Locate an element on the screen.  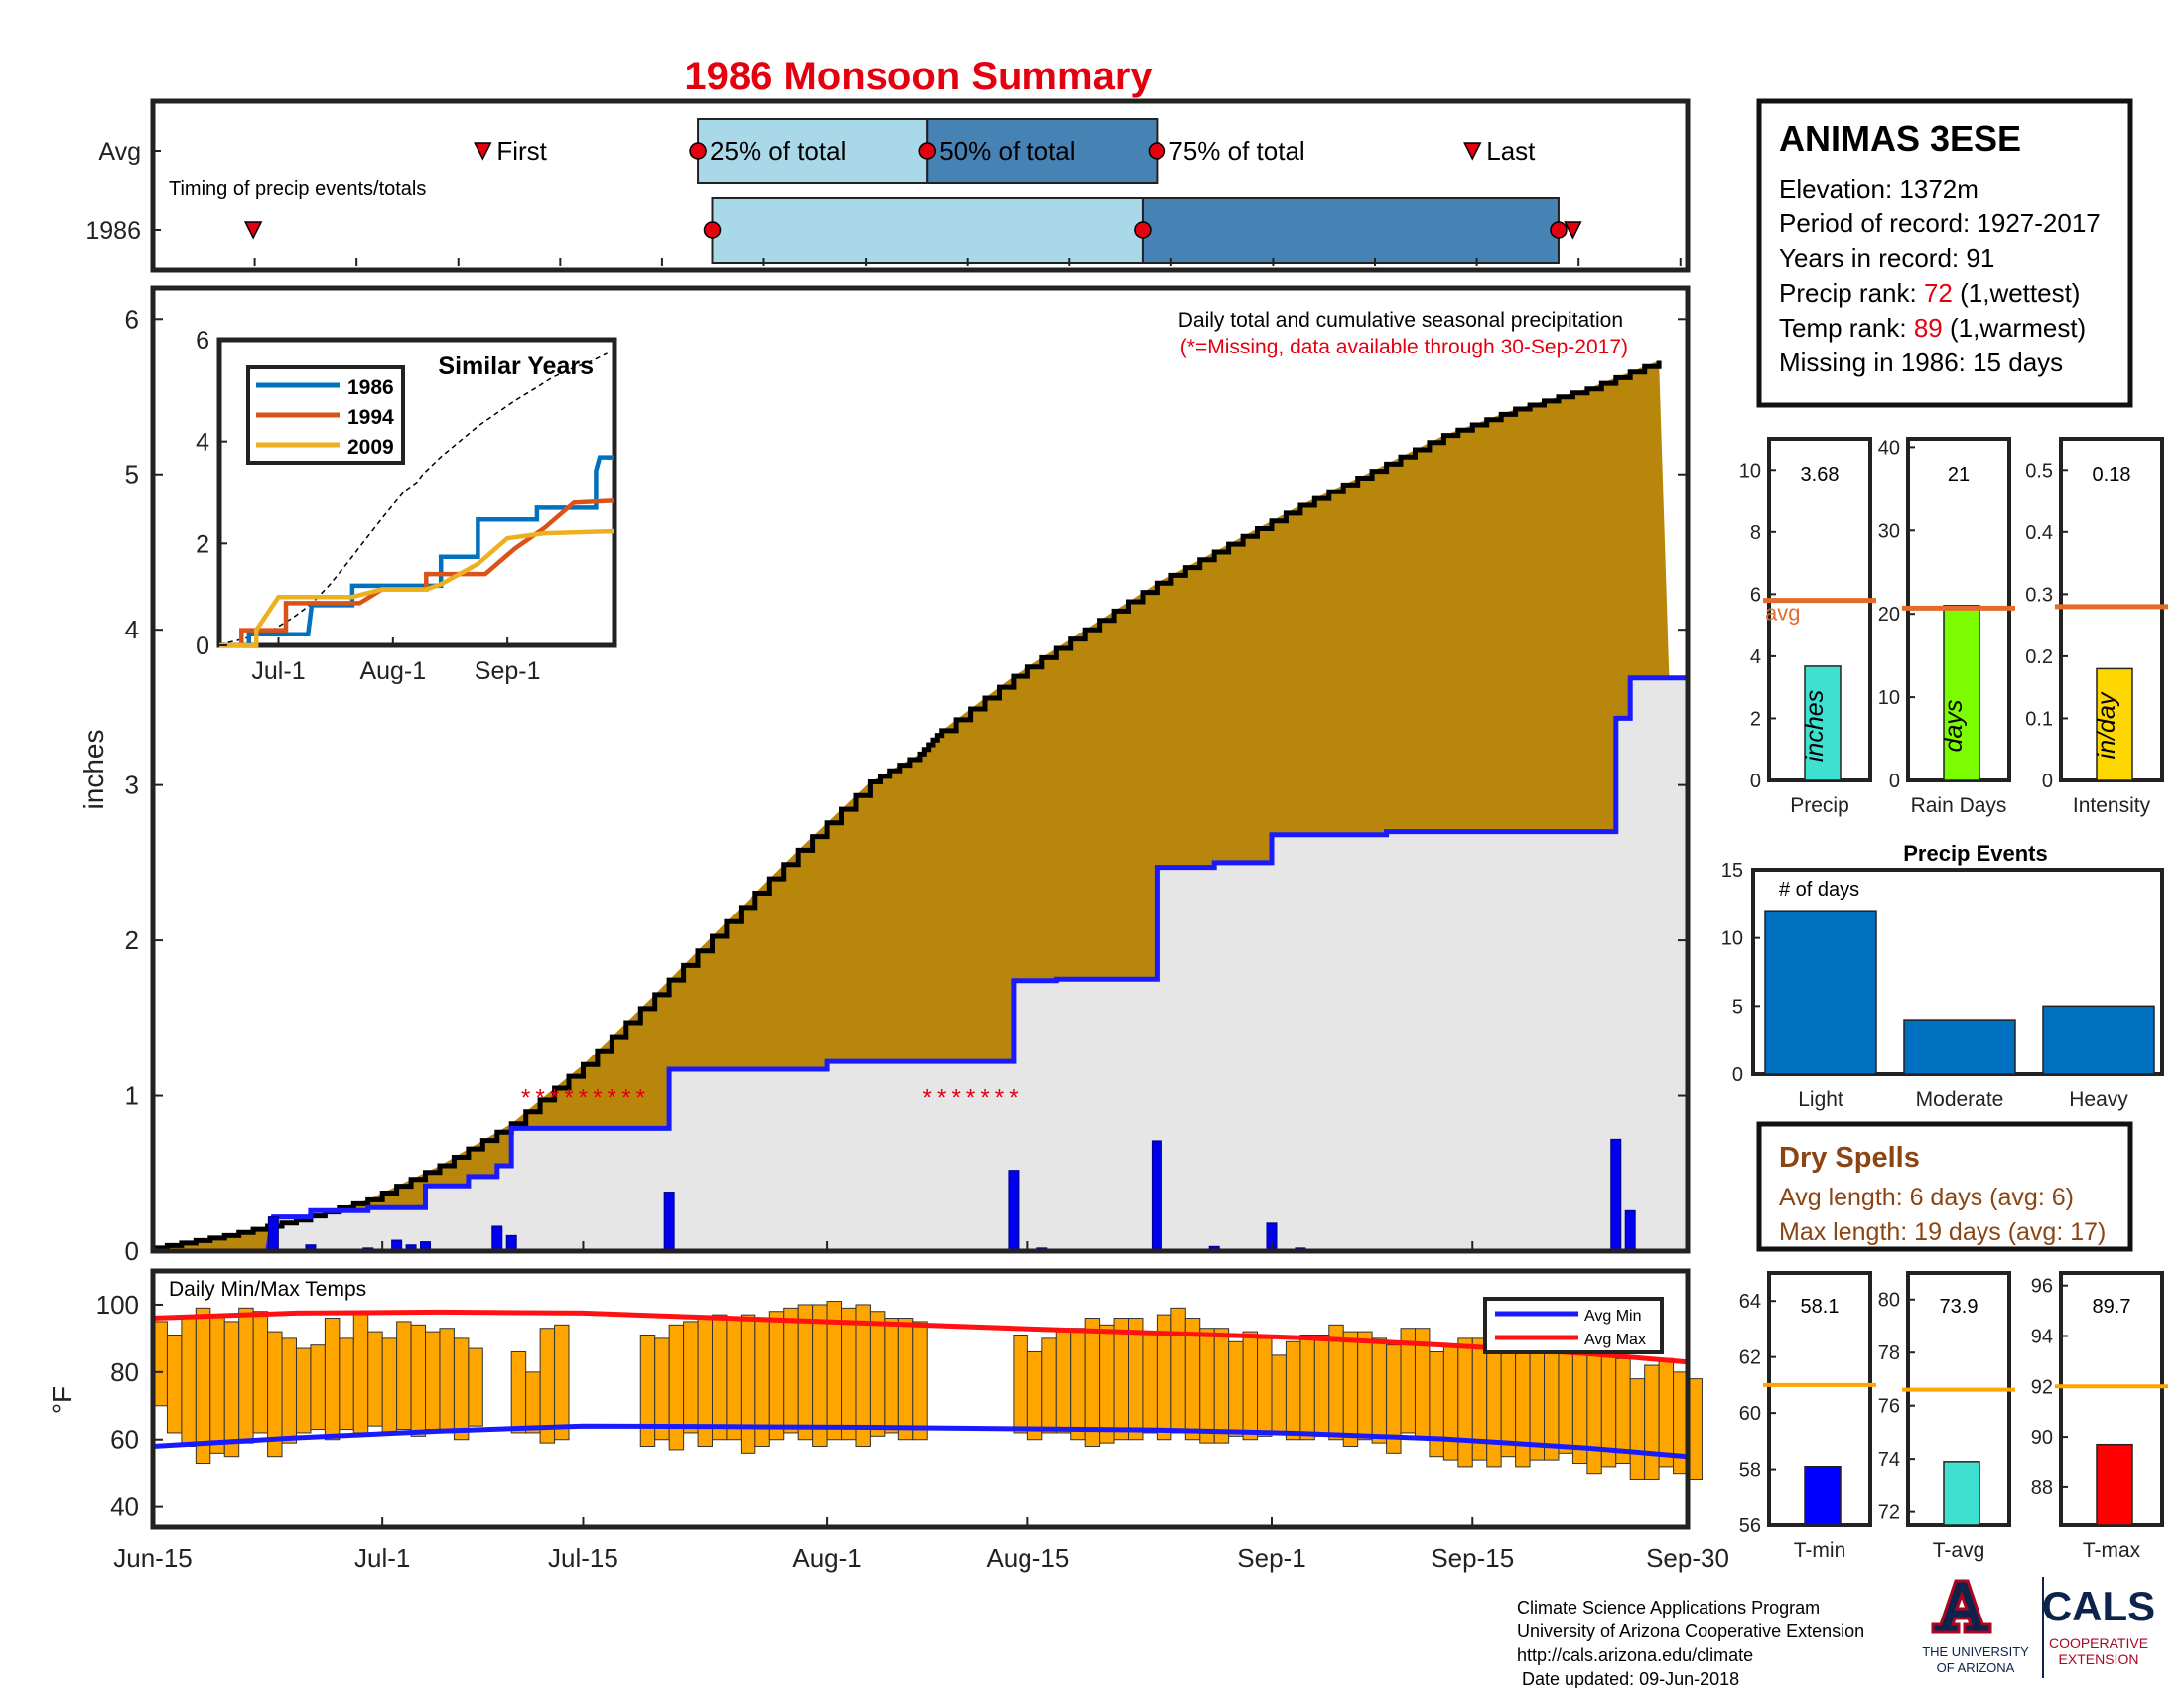
dry-spells-max-length: Max length: 19 days (avg: 17) is located at coordinates (1942, 1232).